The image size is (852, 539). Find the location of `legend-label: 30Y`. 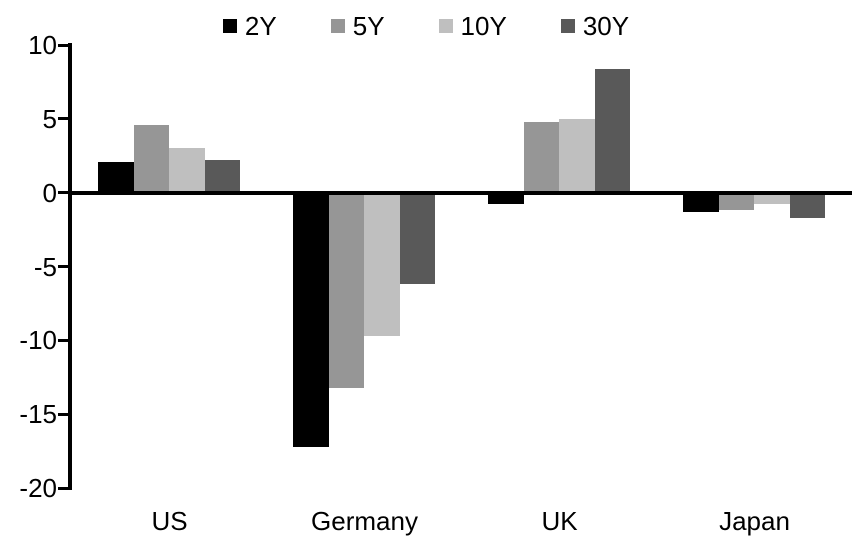

legend-label: 30Y is located at coordinates (606, 26).